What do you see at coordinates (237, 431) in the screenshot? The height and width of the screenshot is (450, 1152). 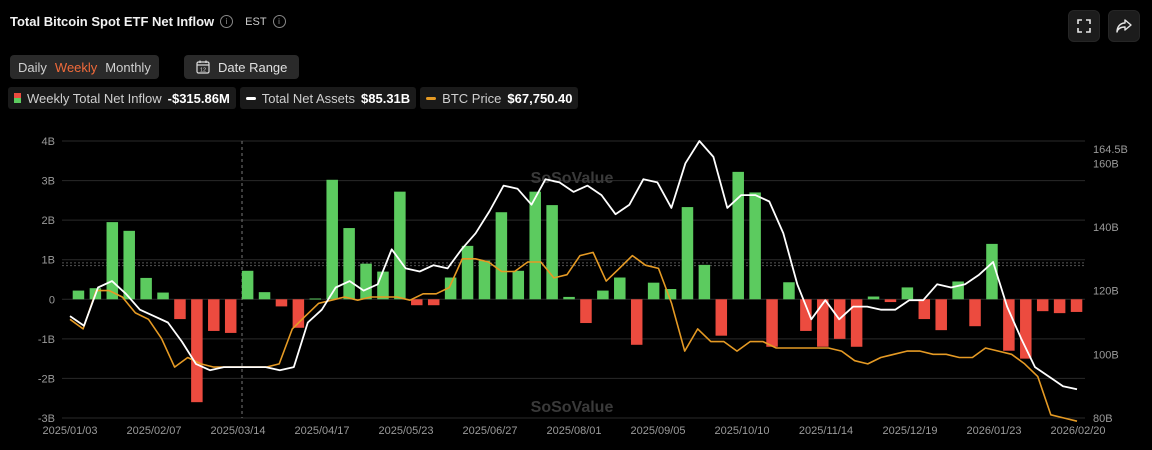 I see `x-tick-label: 2025/03/14` at bounding box center [237, 431].